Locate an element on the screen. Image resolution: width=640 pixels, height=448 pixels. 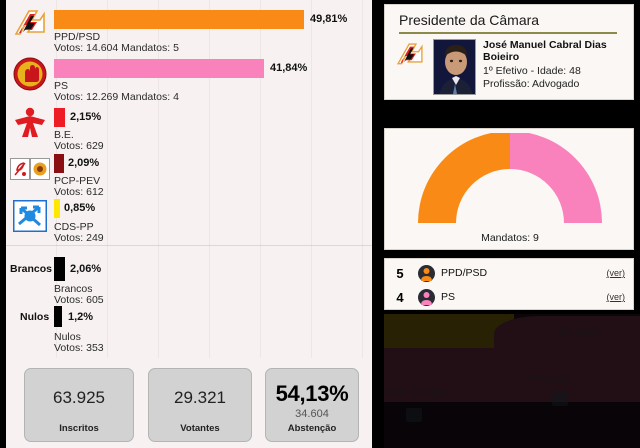
bar-percent-brancos: 2,06% is located at coordinates (86, 269).